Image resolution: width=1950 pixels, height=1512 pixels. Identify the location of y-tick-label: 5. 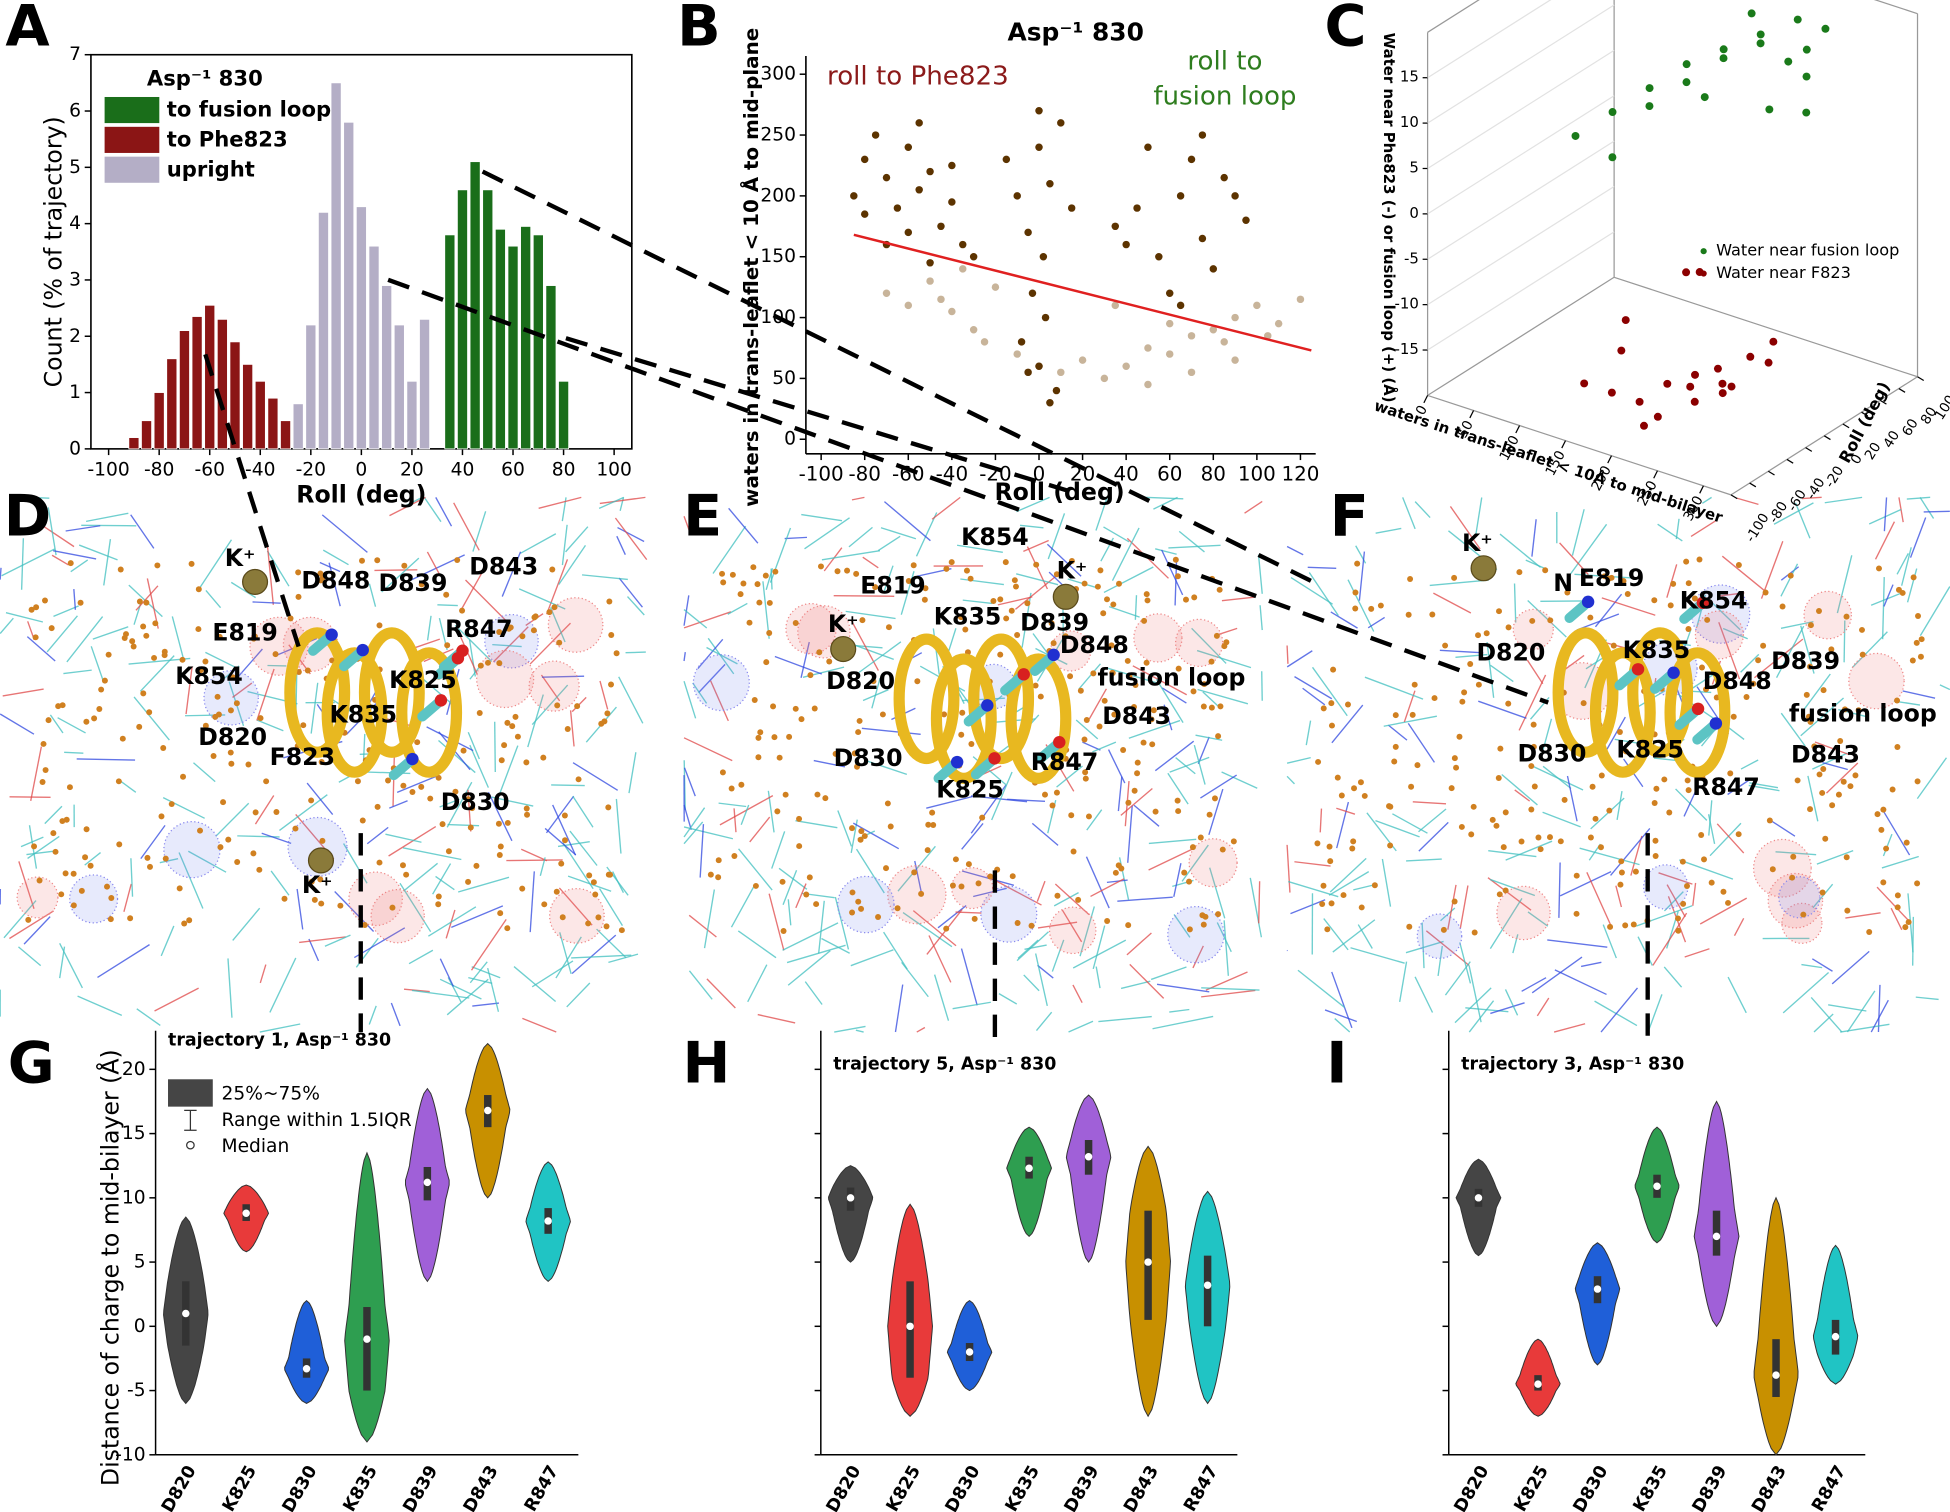
(75, 167).